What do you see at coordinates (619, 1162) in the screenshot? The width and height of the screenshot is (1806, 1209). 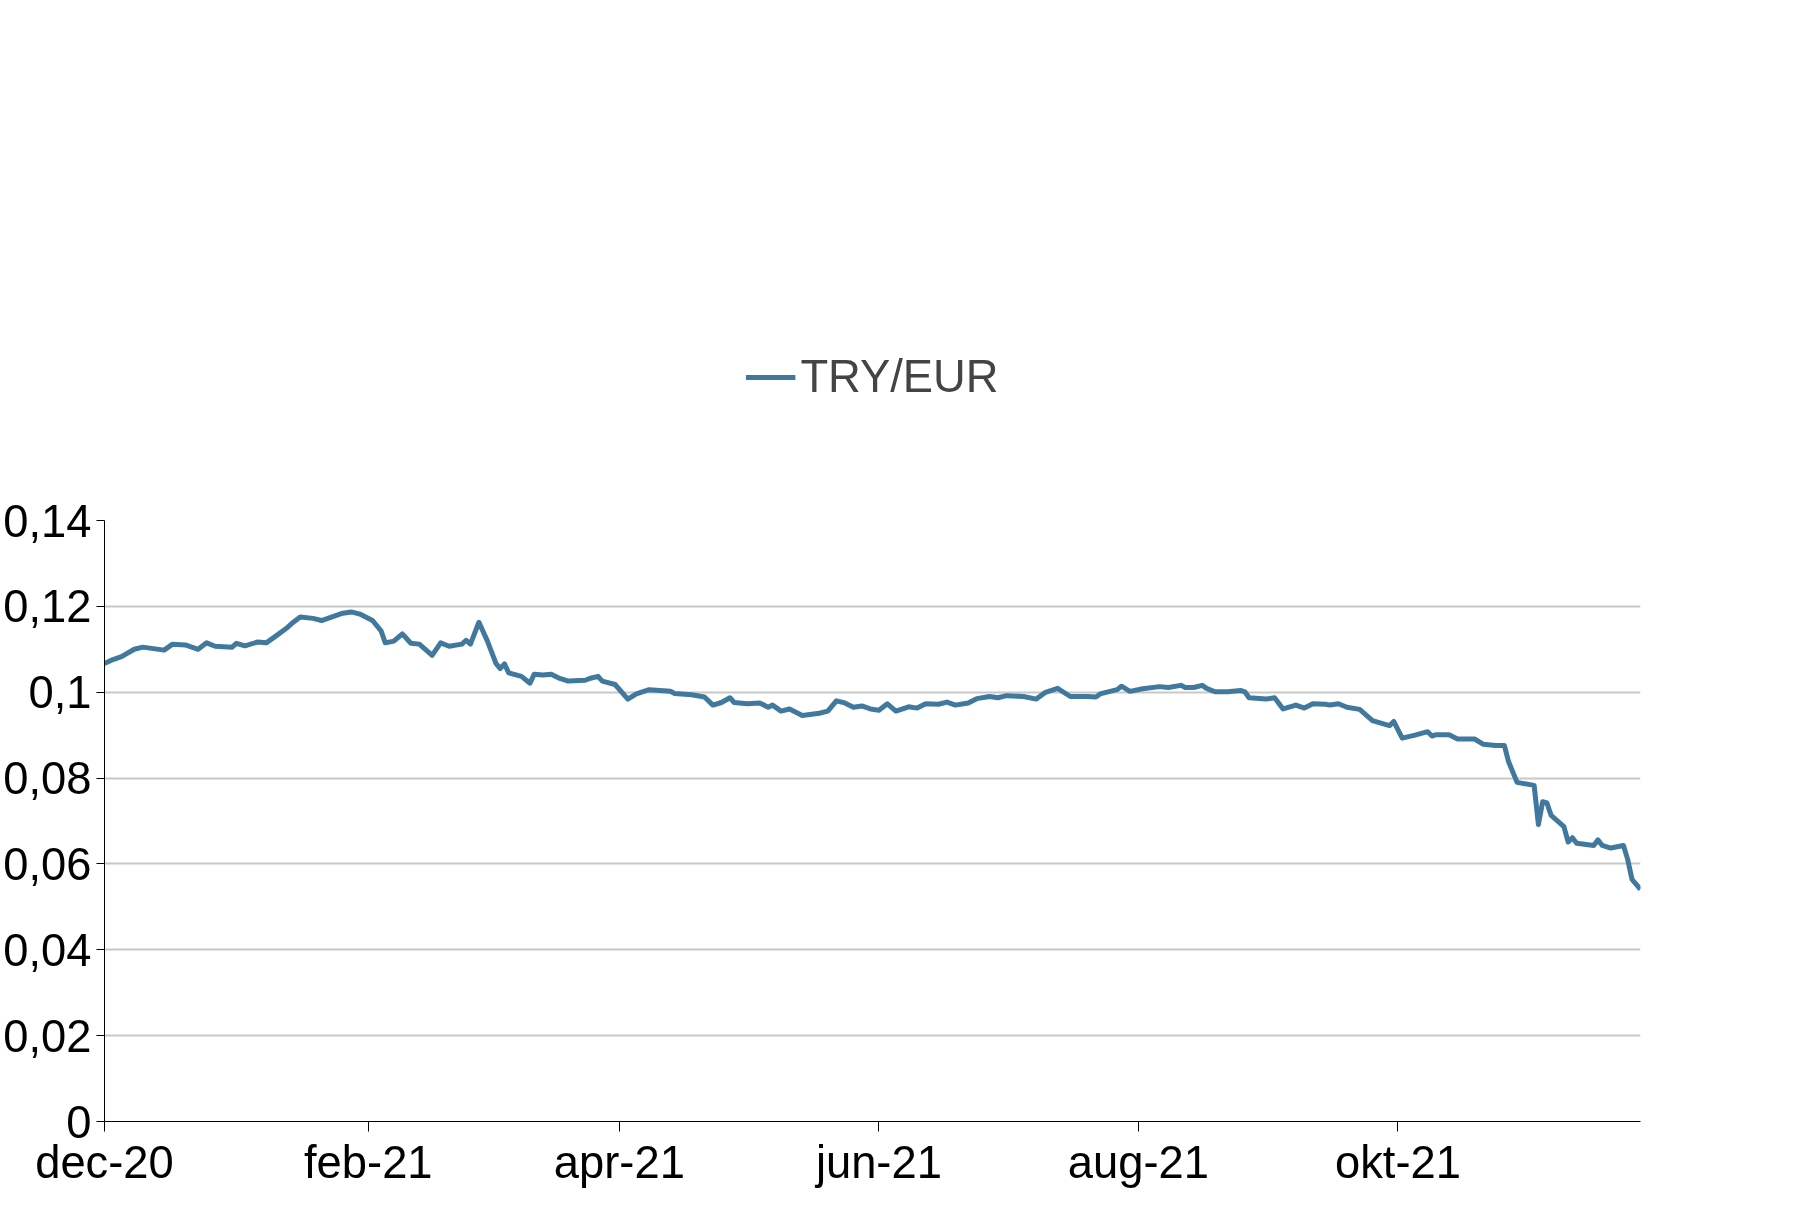 I see `x-tick-label: apr-21` at bounding box center [619, 1162].